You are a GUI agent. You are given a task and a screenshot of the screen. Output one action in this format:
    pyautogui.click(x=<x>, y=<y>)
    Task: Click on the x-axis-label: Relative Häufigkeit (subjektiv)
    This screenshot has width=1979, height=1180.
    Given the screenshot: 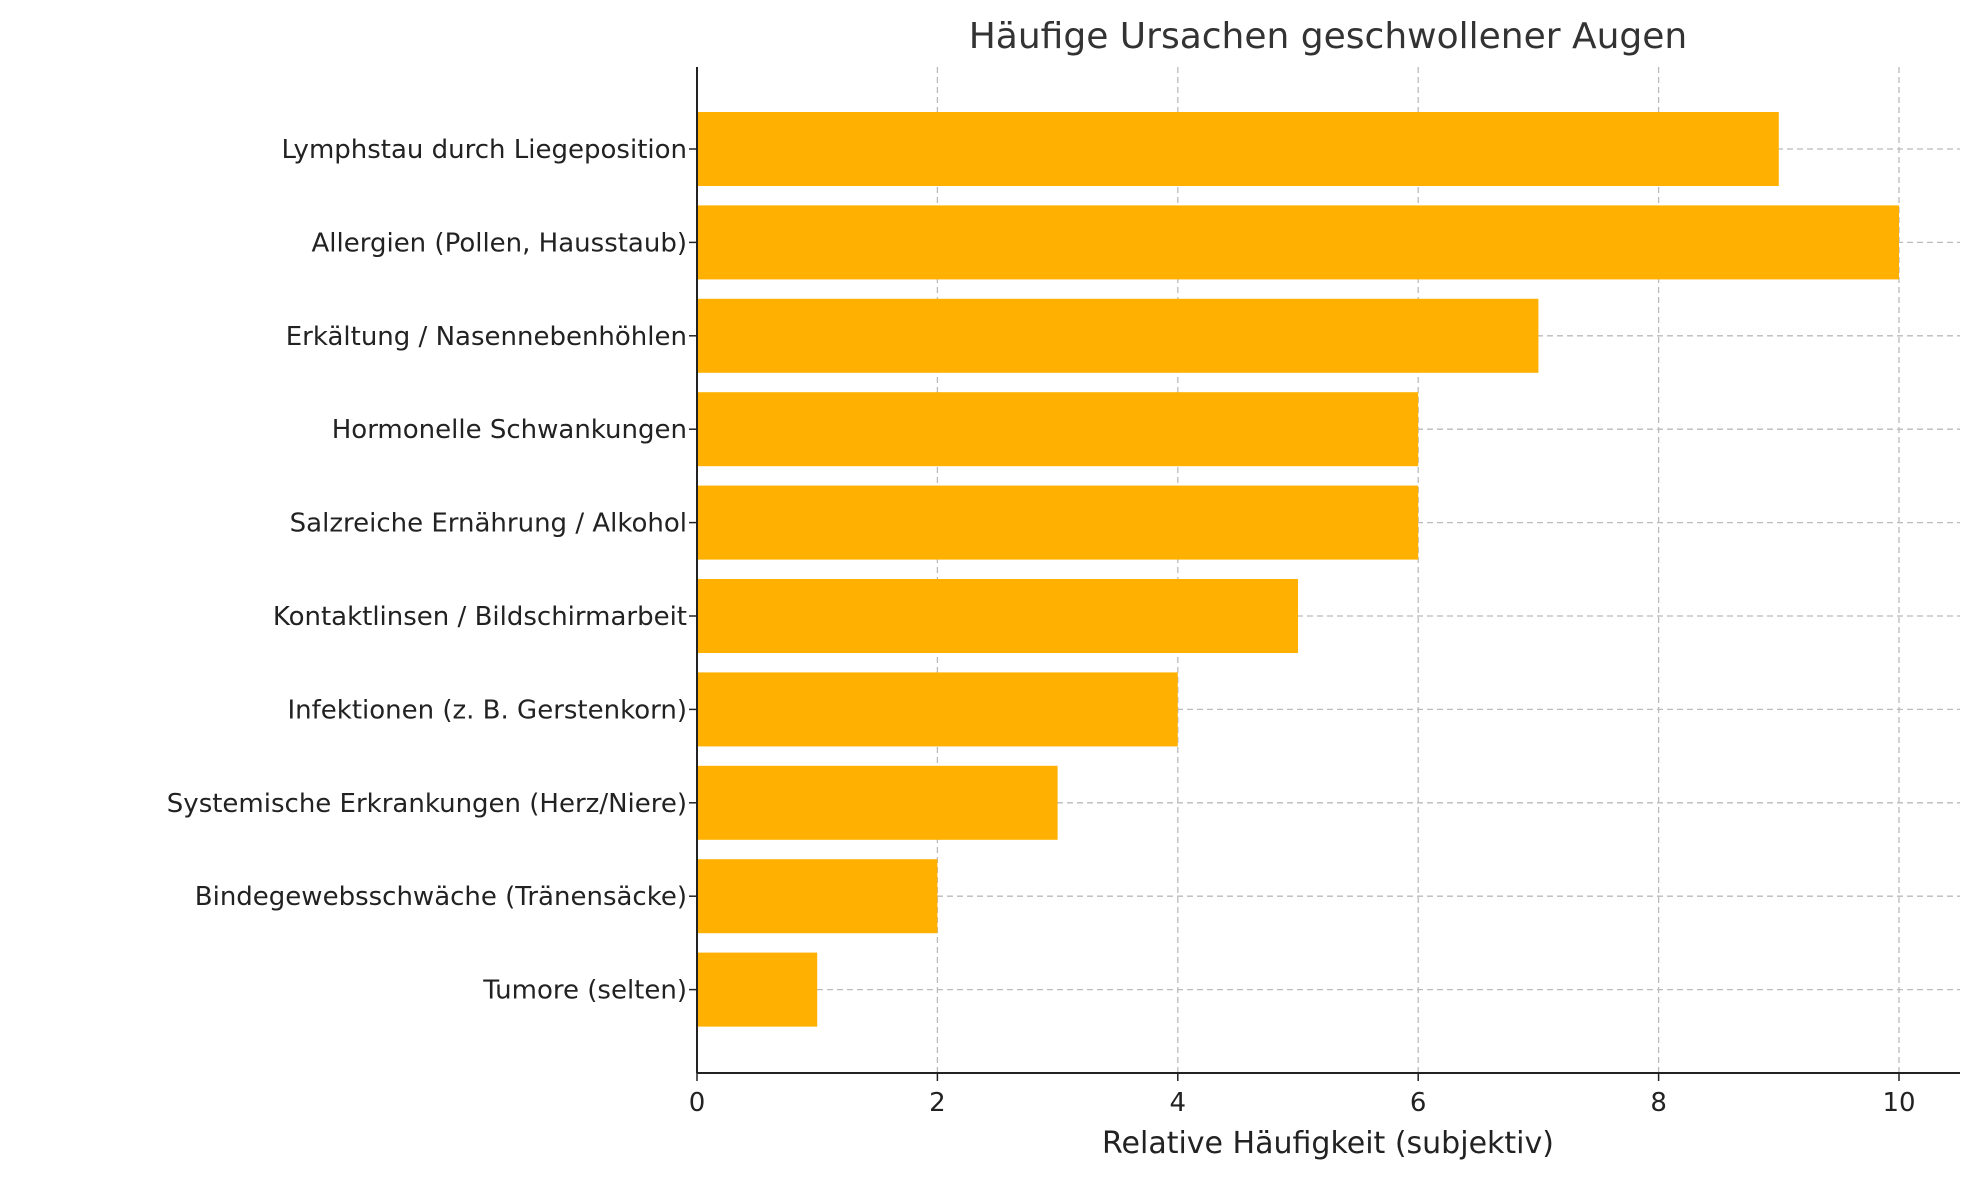 What is the action you would take?
    pyautogui.click(x=1328, y=1143)
    